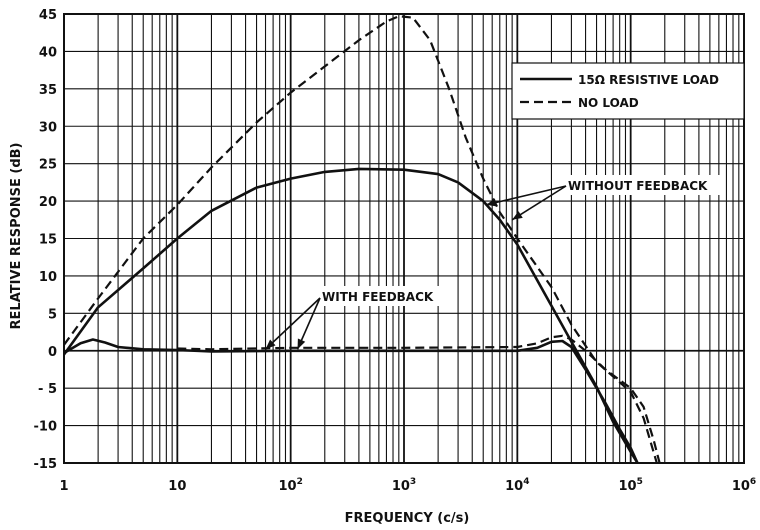 The width and height of the screenshot is (760, 530). I want to click on y-tick-label: 30, so click(48, 127).